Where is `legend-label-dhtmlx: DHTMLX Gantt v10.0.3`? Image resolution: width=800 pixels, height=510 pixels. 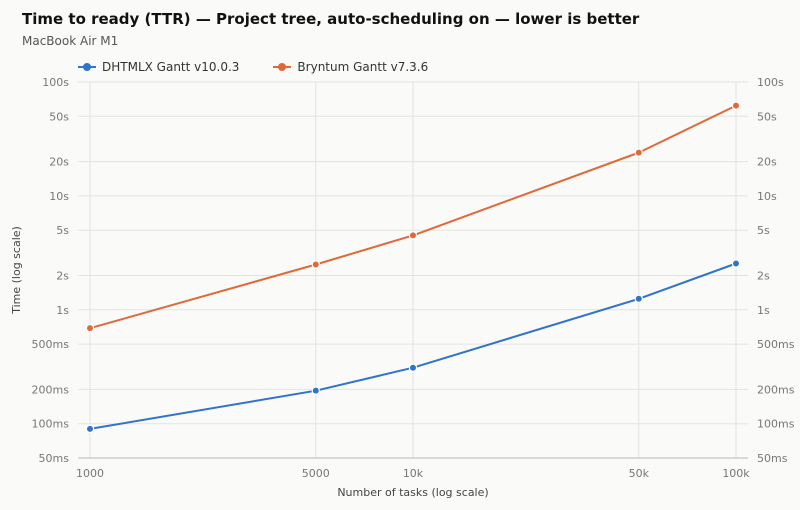
legend-label-dhtmlx: DHTMLX Gantt v10.0.3 is located at coordinates (171, 67).